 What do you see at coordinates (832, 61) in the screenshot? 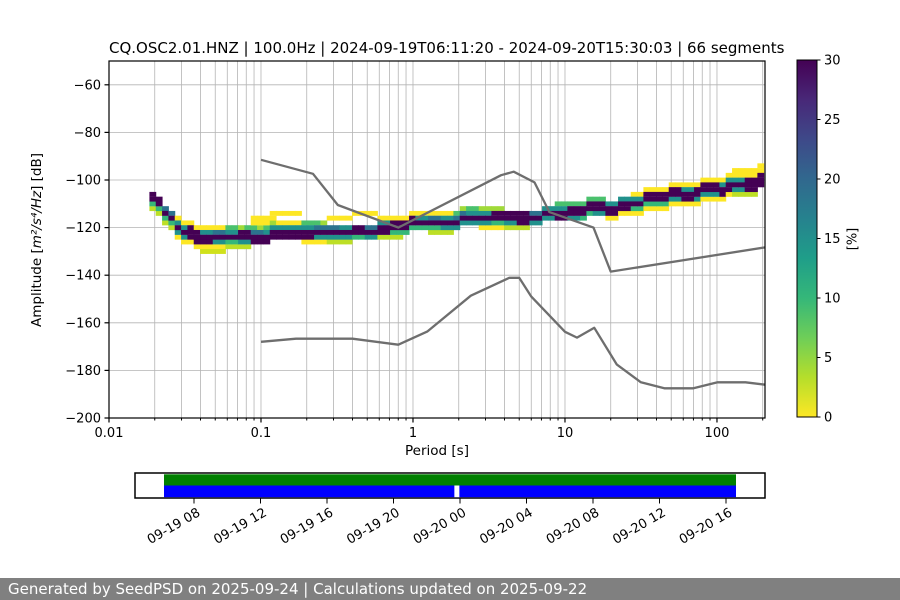
I see `colorbar-tick-label: 30` at bounding box center [832, 61].